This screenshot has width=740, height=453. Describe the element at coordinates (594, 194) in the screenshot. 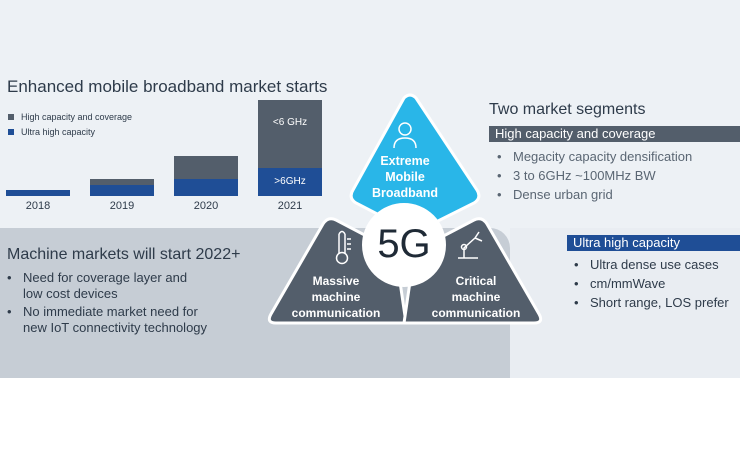

I see `high-bullet: Dense urban grid` at that location.